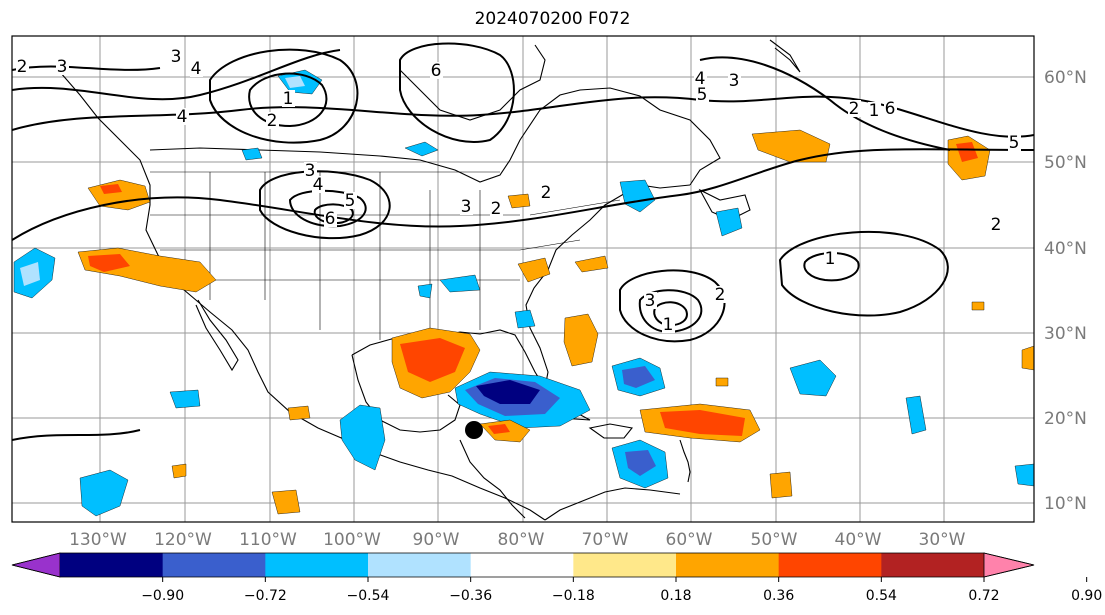  I want to click on colorbar-tick-label: 0.18, so click(675, 596).